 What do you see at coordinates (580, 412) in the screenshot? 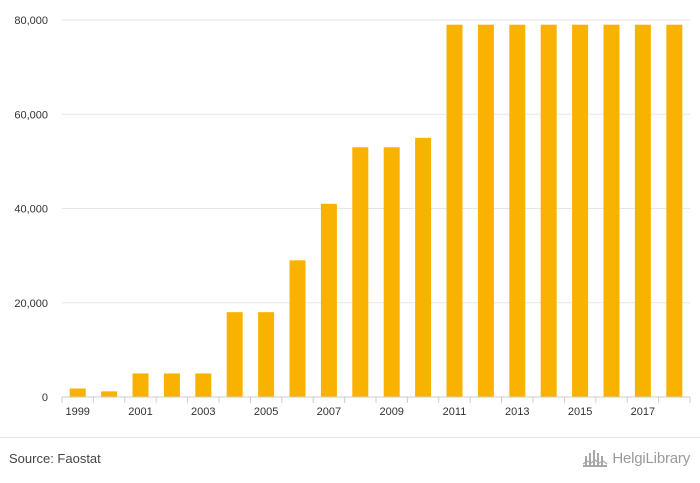
I see `x-tick-label: 2015` at bounding box center [580, 412].